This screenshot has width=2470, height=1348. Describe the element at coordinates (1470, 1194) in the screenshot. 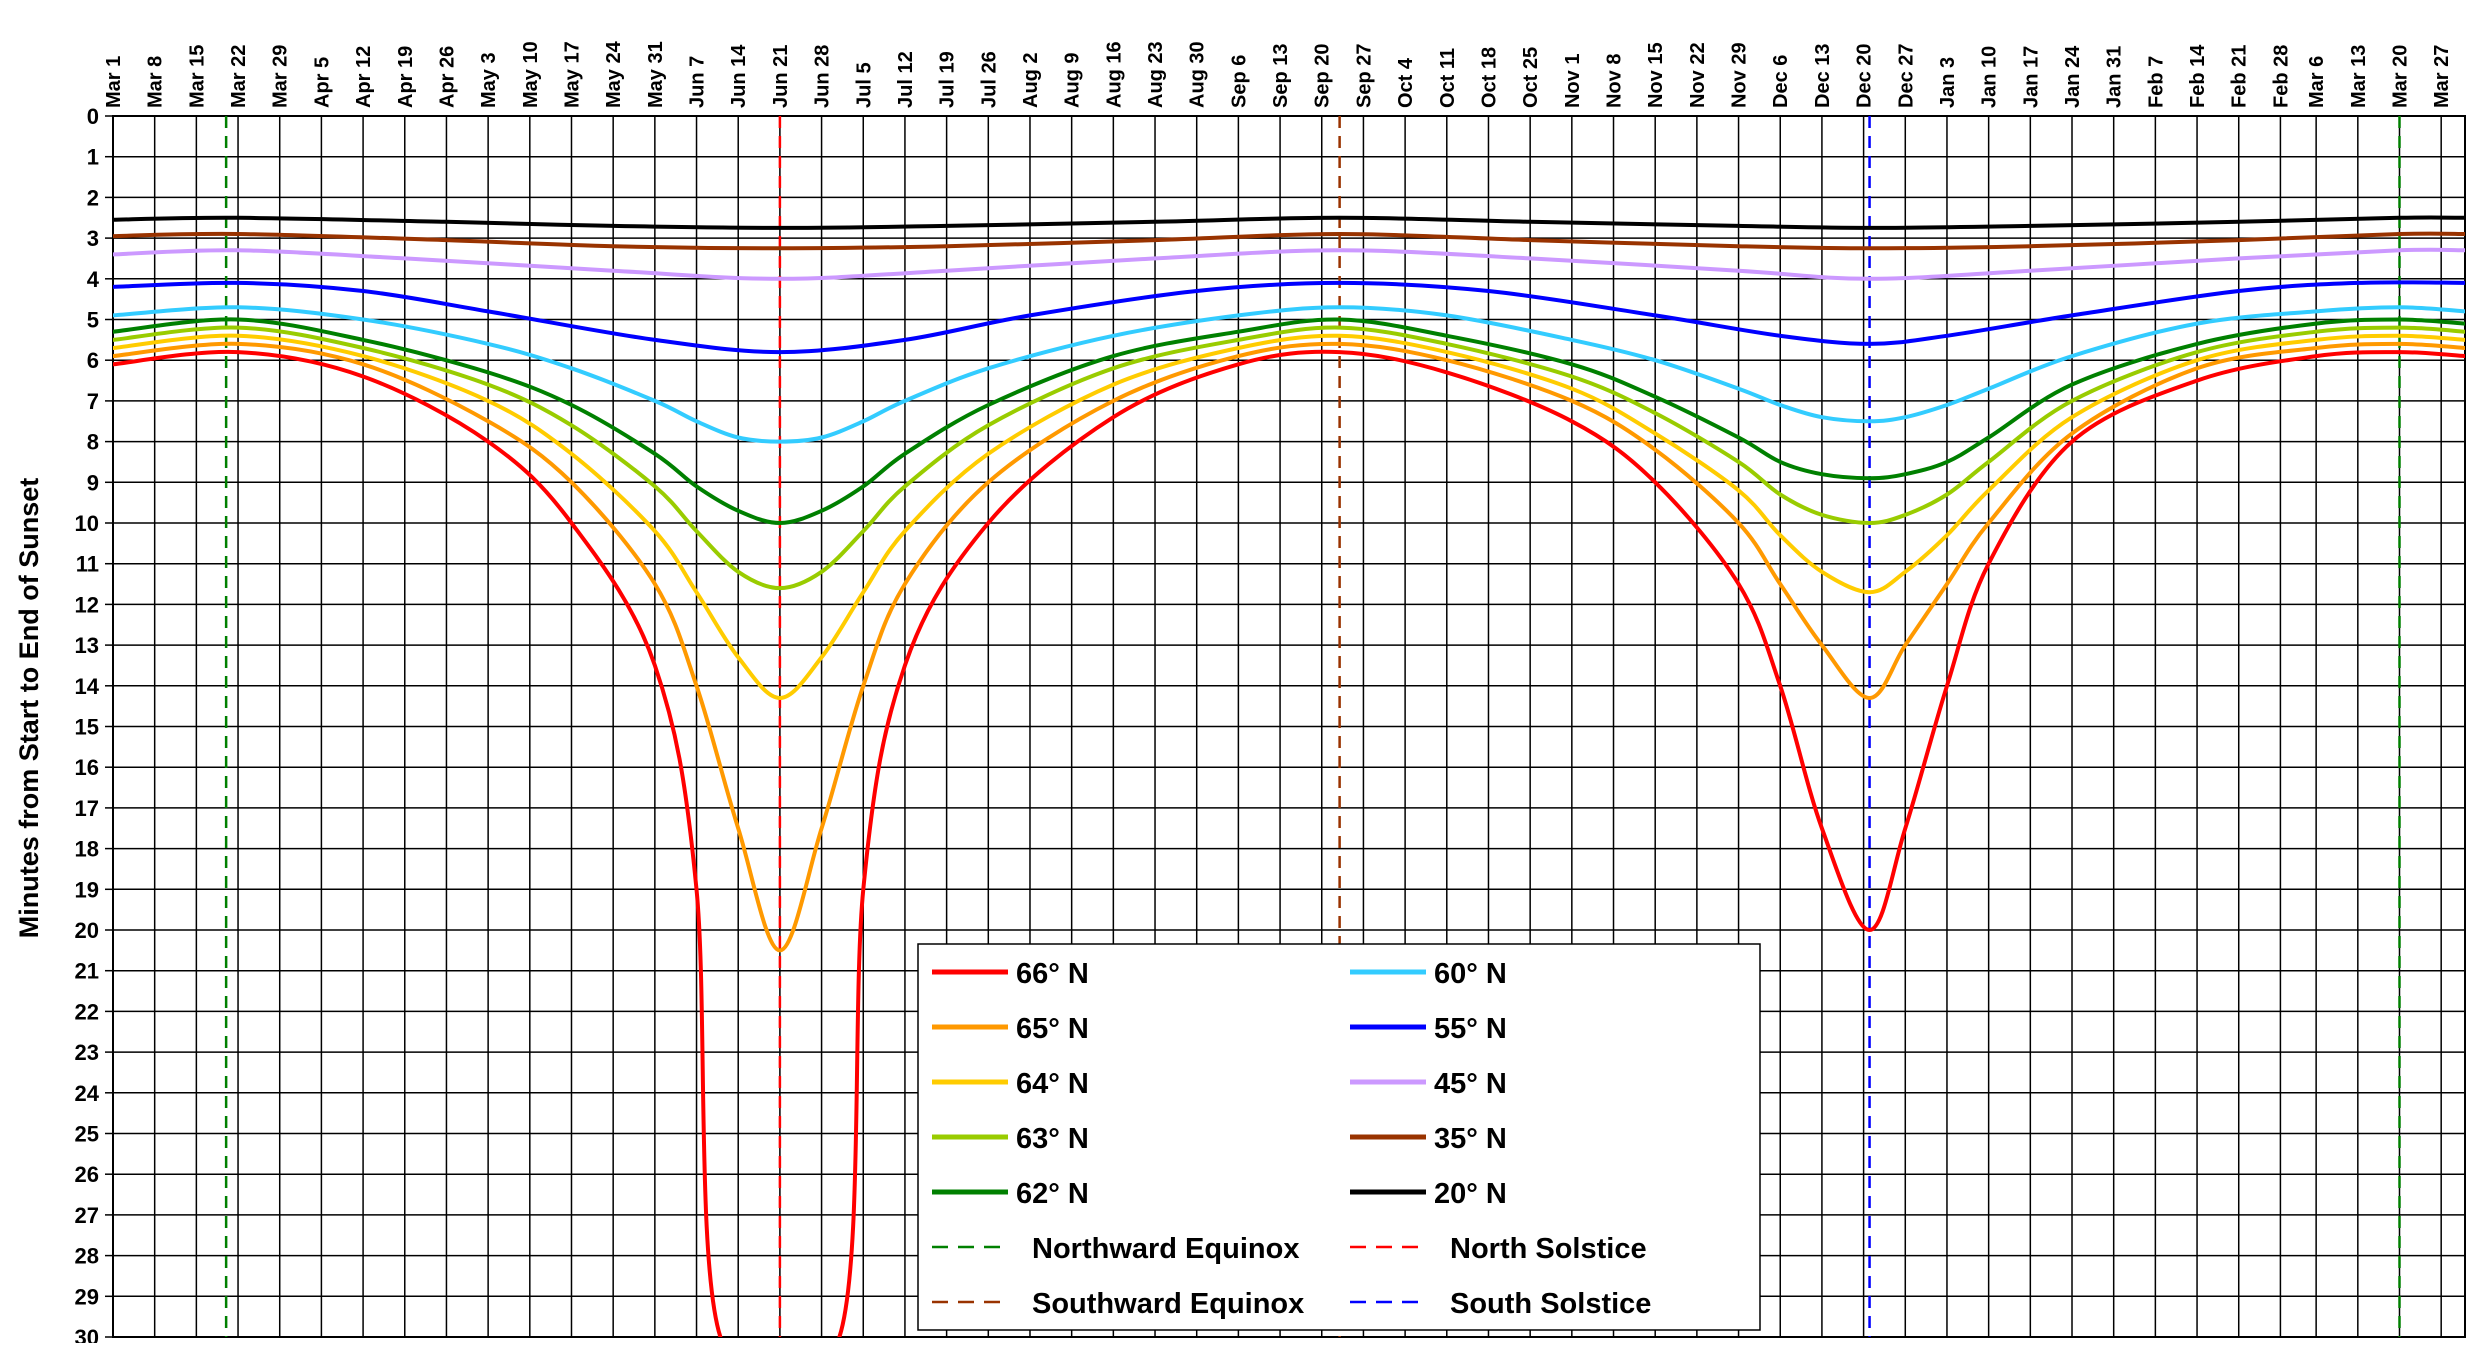

I see `legend-label: 20° N` at that location.